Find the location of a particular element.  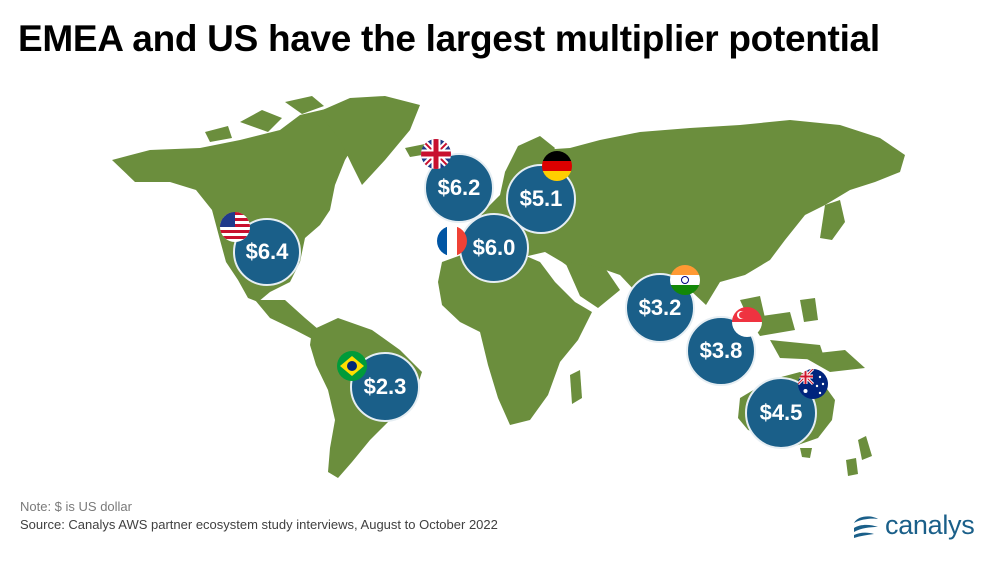

value-label-uk: $6.2 is located at coordinates (459, 187).